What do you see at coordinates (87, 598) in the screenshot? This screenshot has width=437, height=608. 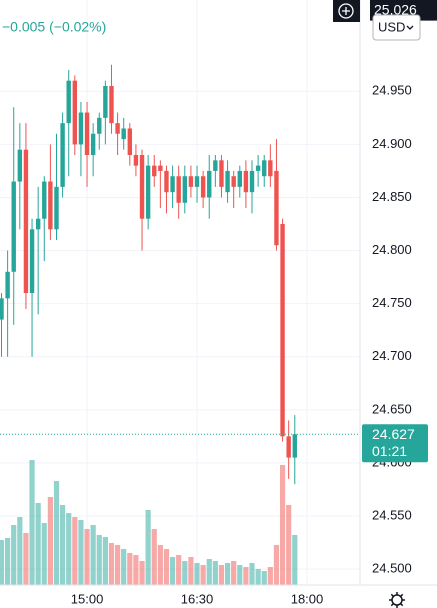 I see `x-tick-label: 15:00` at bounding box center [87, 598].